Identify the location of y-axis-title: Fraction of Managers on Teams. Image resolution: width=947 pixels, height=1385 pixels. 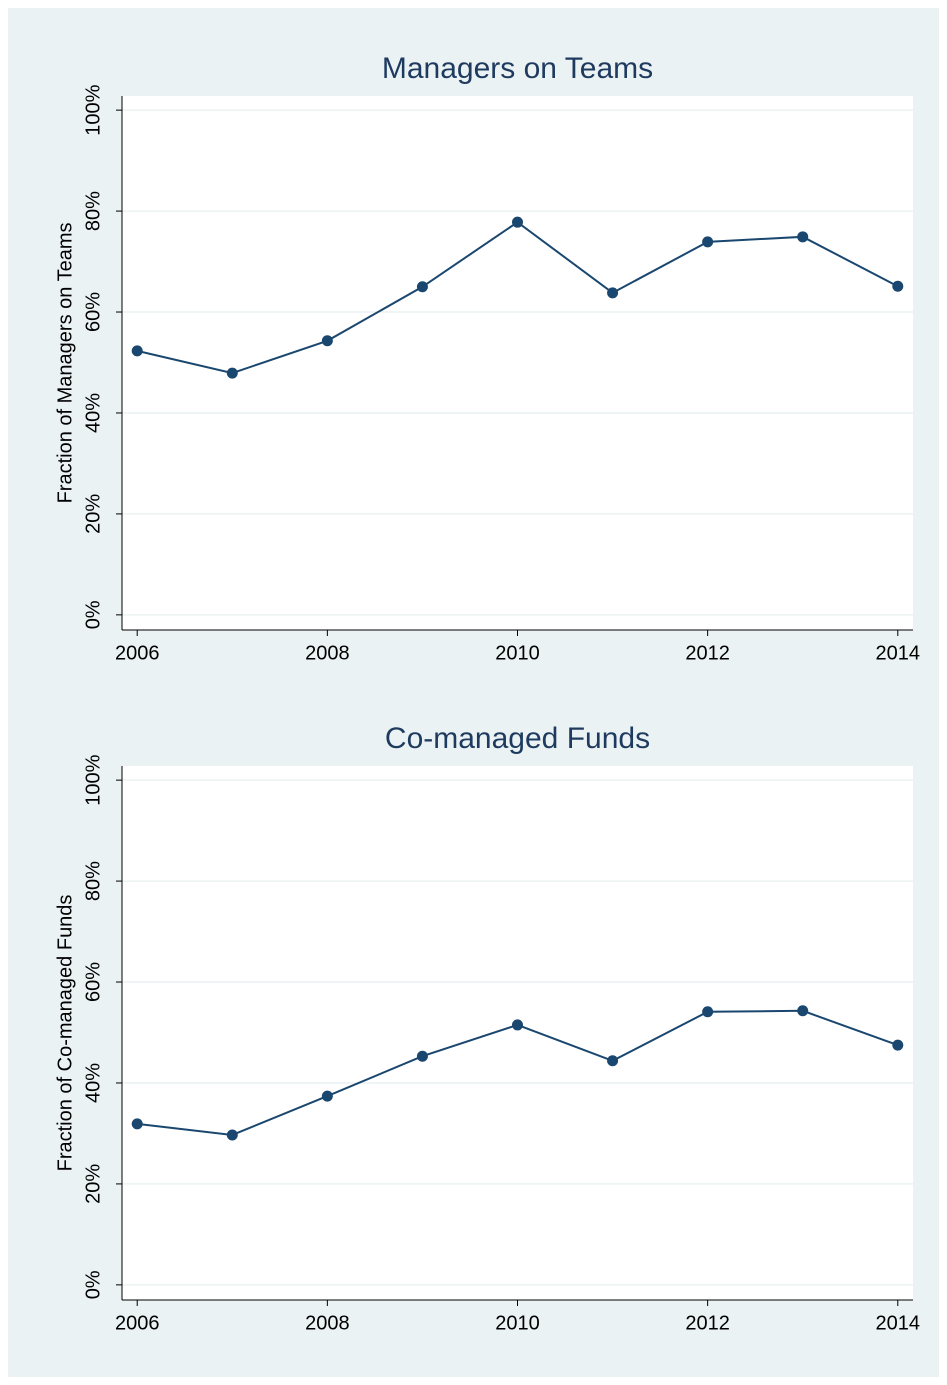
(65, 363).